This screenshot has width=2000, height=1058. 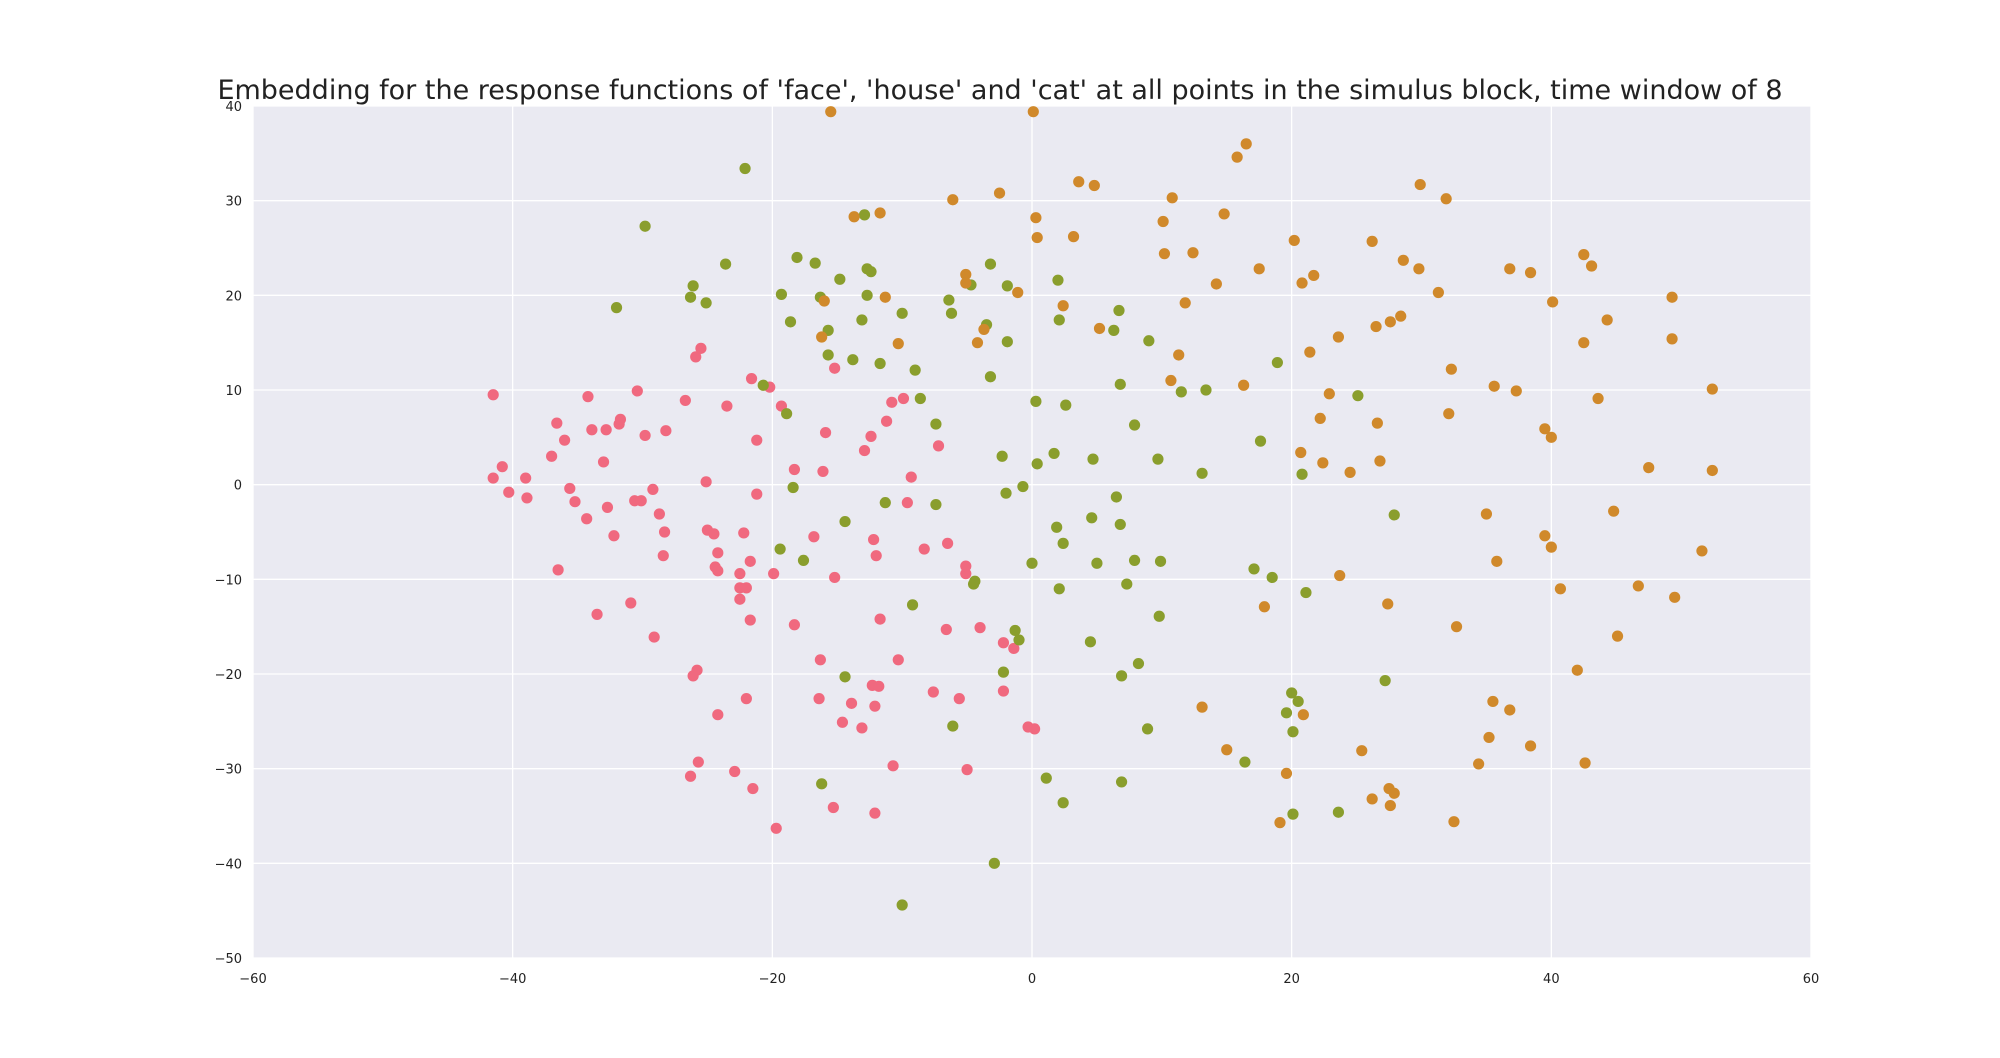 I want to click on x-axis-ticks: −60 −40 −20 0 20 40 60, so click(x=1029, y=979).